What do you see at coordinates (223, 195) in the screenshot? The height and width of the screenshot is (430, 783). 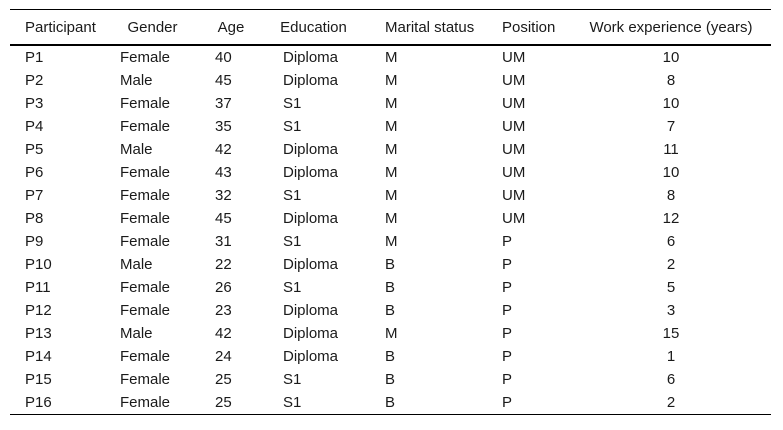 I see `table-cell: 32` at bounding box center [223, 195].